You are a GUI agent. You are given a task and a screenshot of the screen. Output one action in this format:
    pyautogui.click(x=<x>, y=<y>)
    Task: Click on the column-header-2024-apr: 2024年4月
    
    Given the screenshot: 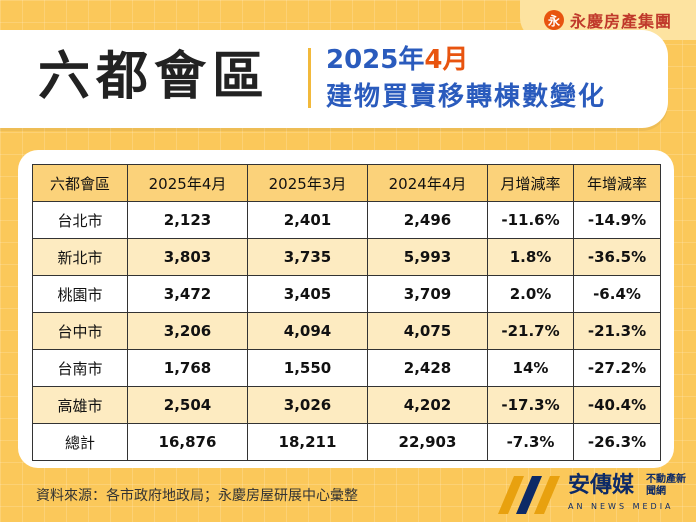 What is the action you would take?
    pyautogui.click(x=427, y=183)
    